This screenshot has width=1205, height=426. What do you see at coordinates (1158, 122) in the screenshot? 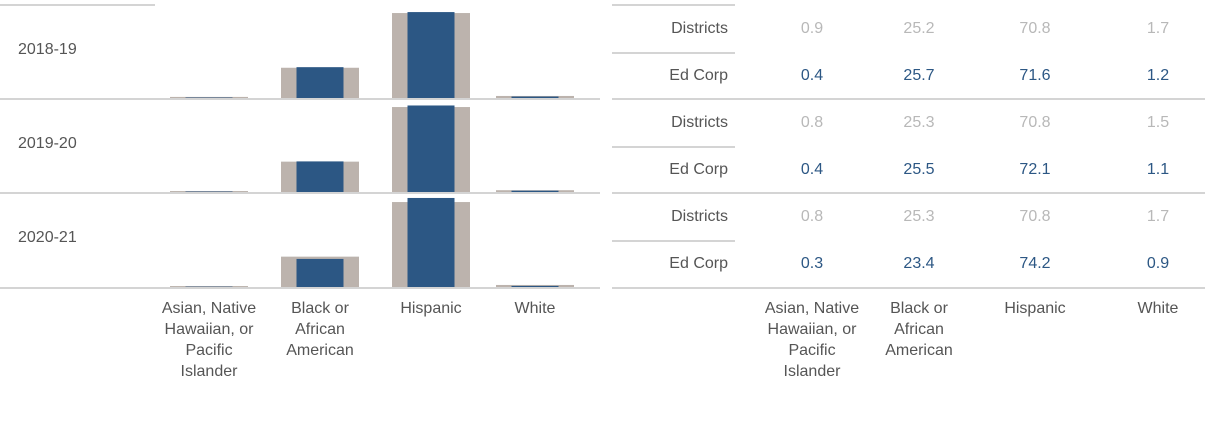
I see `value-label: 1.5` at bounding box center [1158, 122].